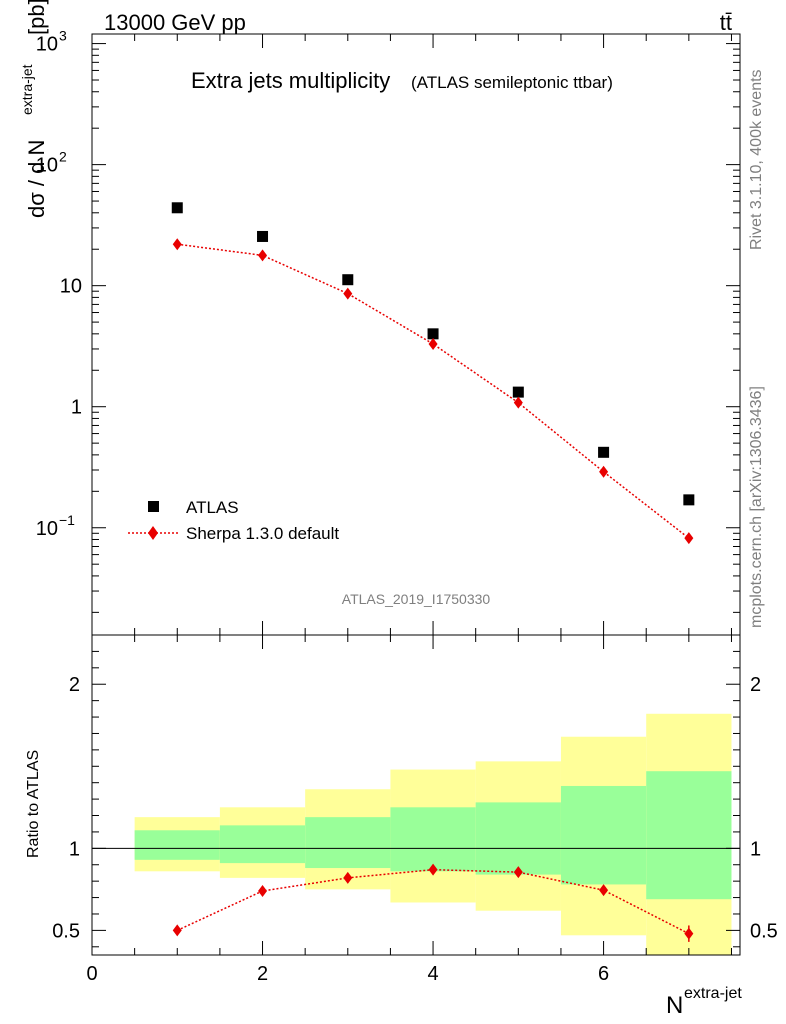  What do you see at coordinates (726, 22) in the screenshot?
I see `header-right: tt̄` at bounding box center [726, 22].